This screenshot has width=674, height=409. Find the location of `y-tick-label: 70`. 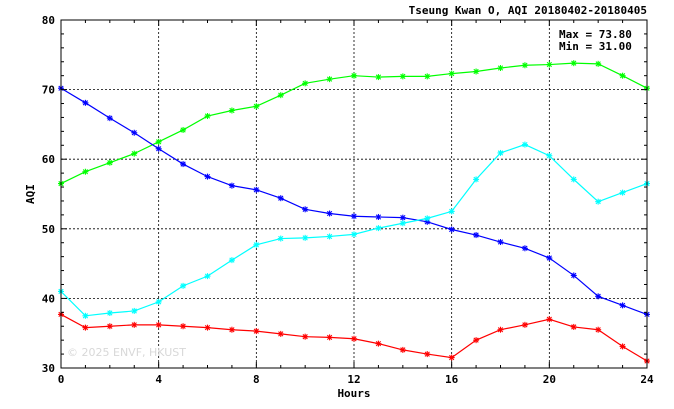

y-tick-label: 70 is located at coordinates (48, 90).